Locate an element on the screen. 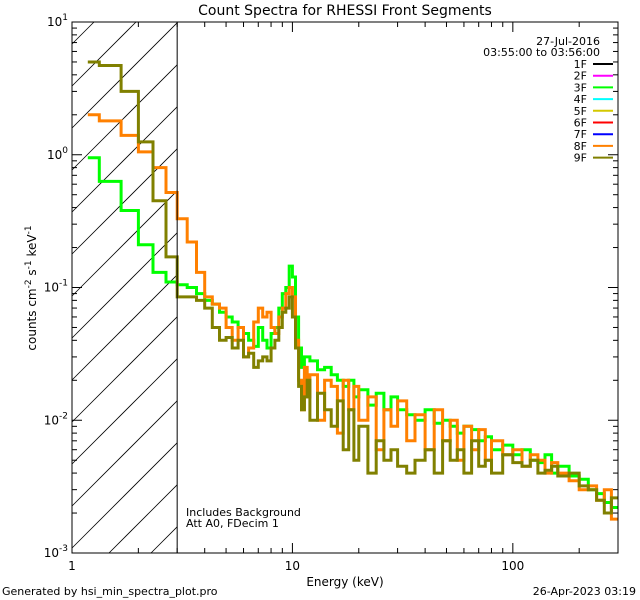  x-tick-label: 10 is located at coordinates (292, 566).